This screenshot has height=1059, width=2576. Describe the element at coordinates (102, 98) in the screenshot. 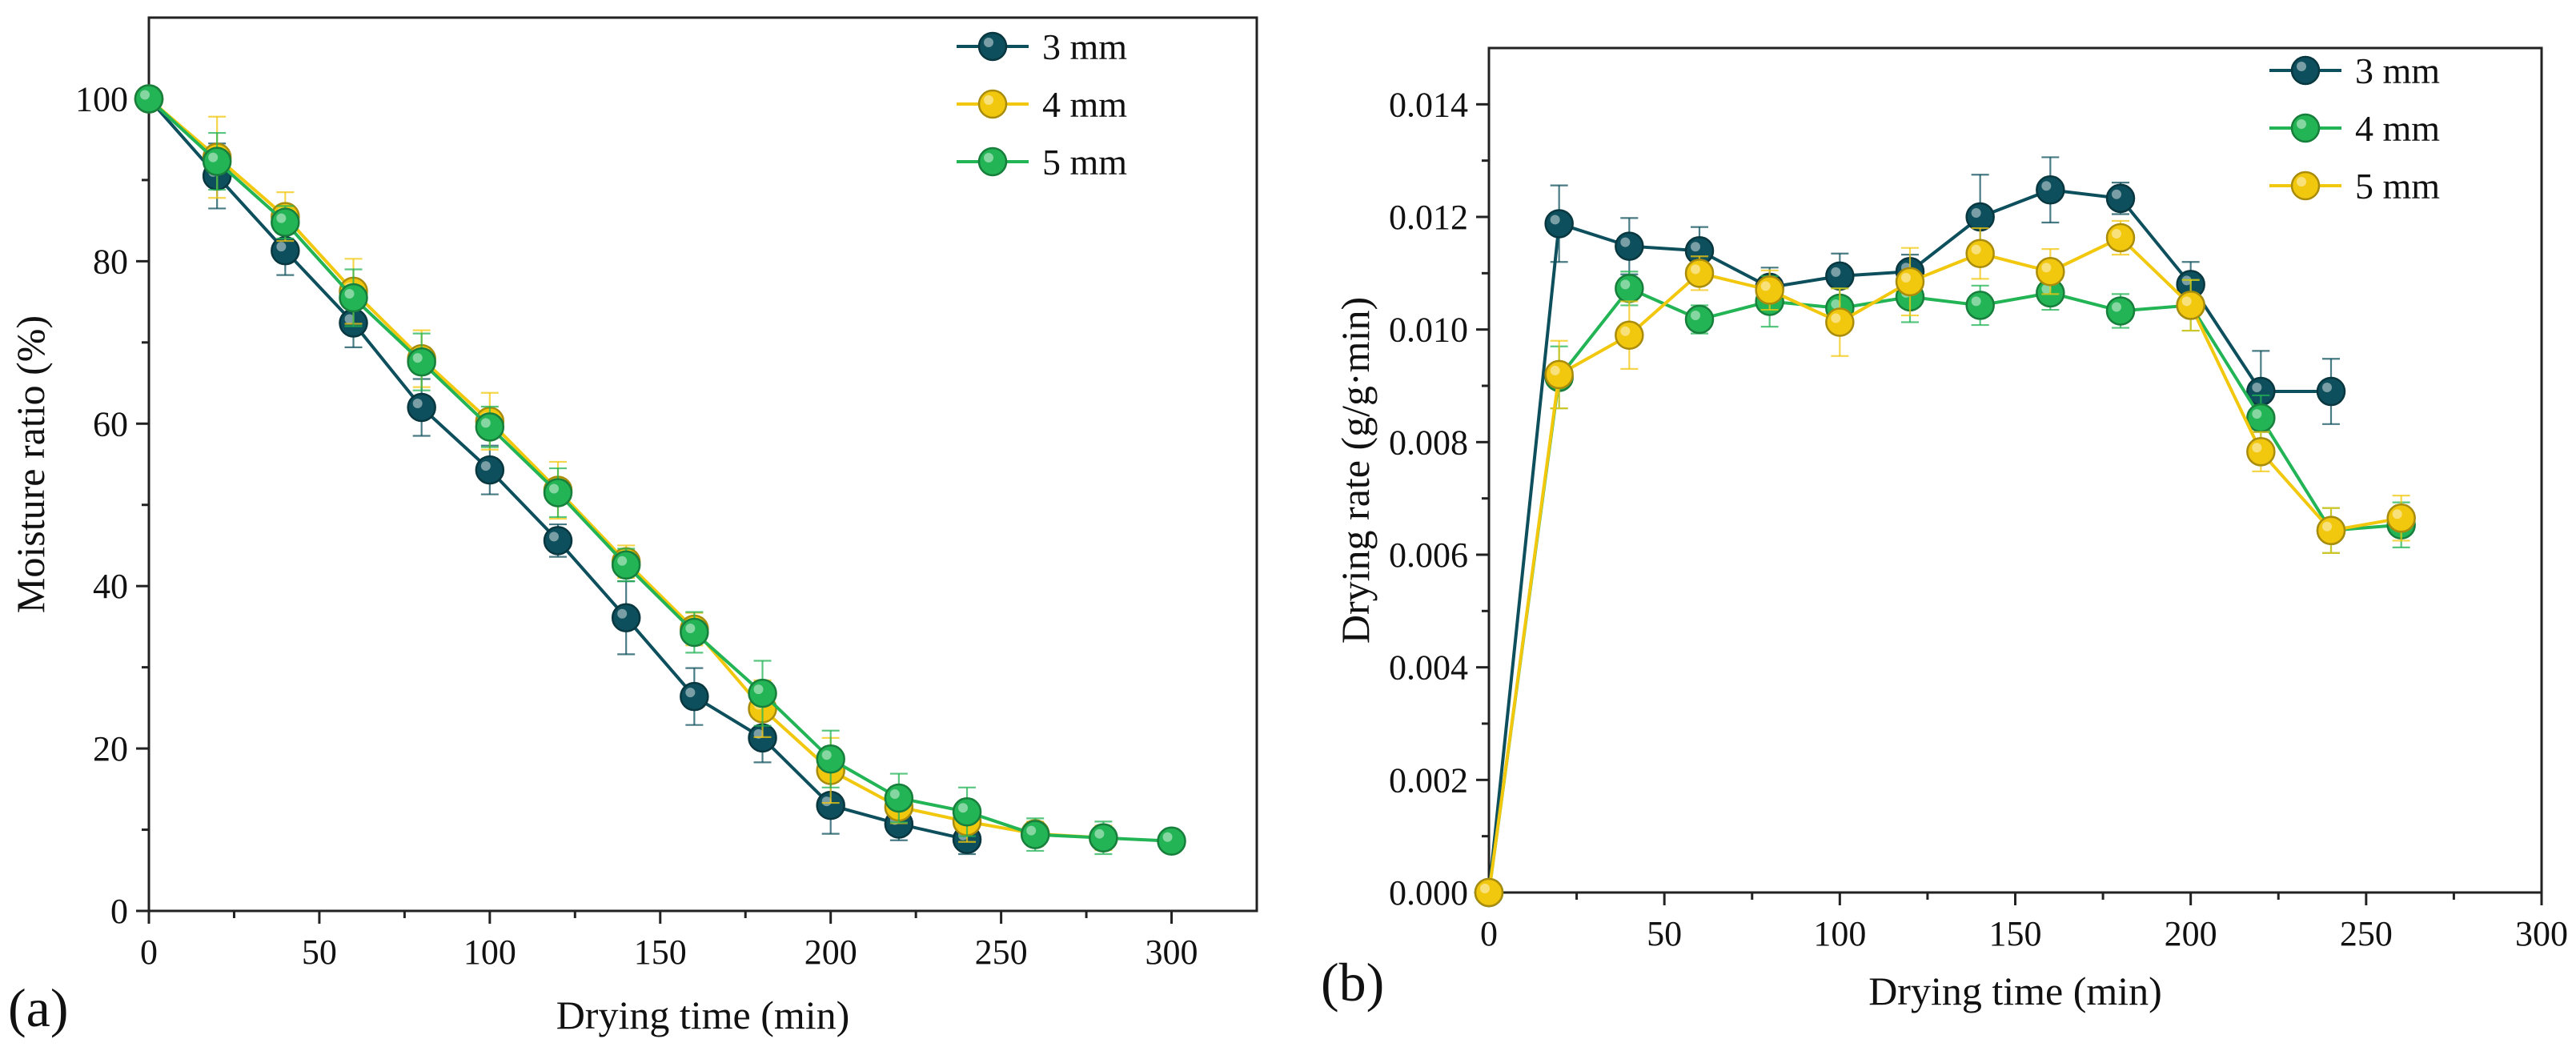

I see `y-tick-label-a: 100` at that location.